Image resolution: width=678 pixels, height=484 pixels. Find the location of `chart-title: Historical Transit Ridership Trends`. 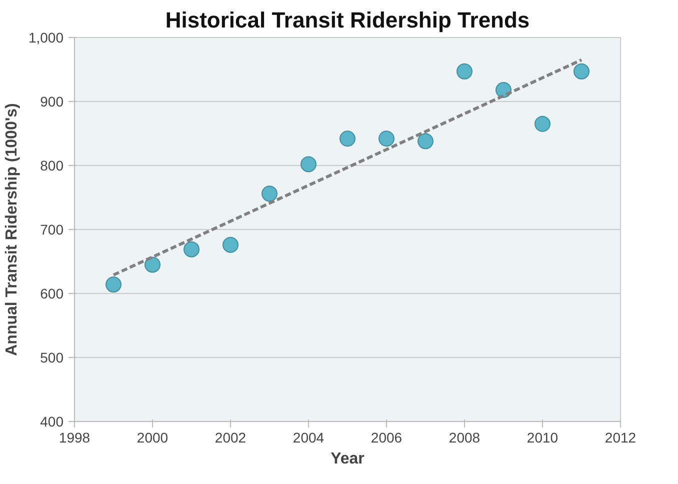

chart-title: Historical Transit Ridership Trends is located at coordinates (347, 20).